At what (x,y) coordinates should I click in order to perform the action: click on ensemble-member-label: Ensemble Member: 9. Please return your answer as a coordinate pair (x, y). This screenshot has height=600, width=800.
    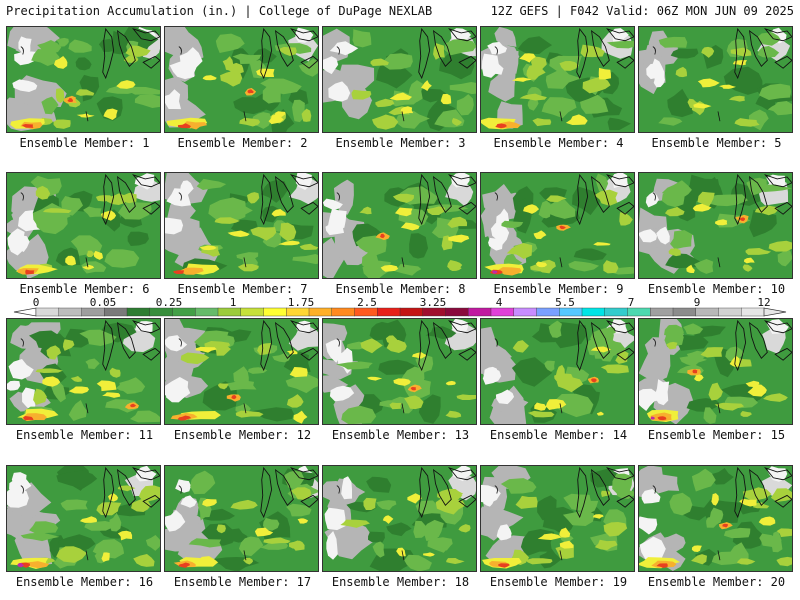
    Looking at the image, I should click on (558, 289).